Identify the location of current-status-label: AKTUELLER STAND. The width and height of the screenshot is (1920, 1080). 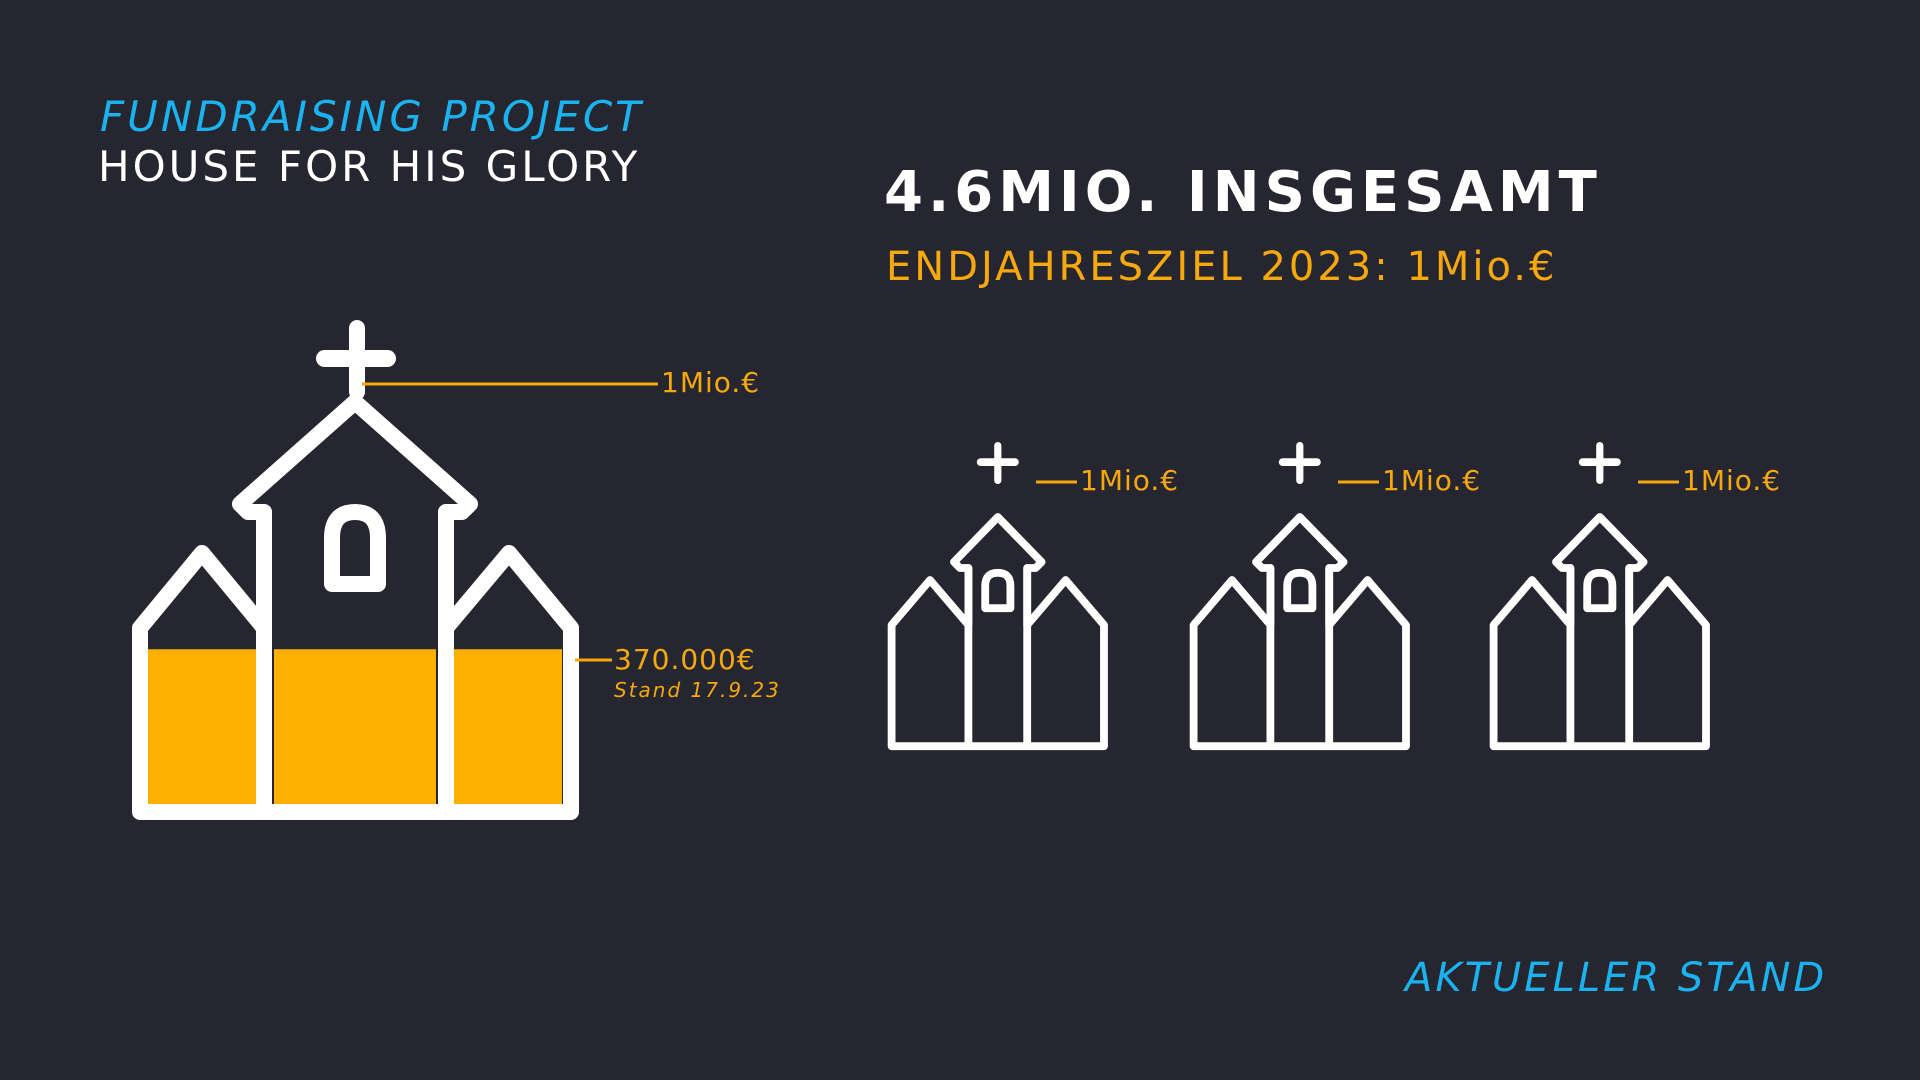
(1616, 978).